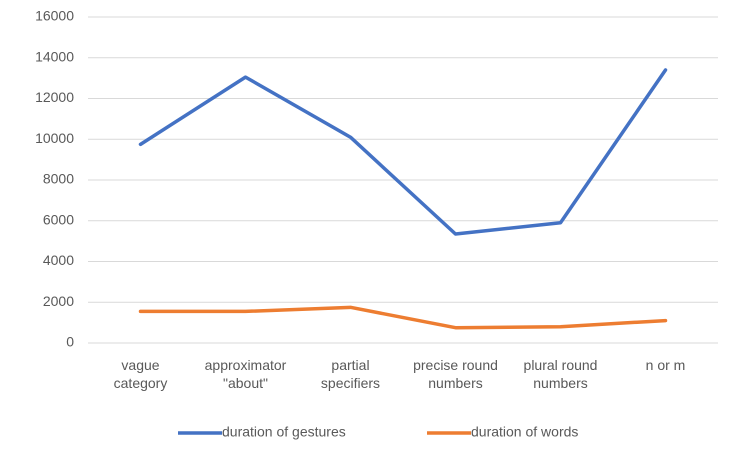 Image resolution: width=755 pixels, height=453 pixels. Describe the element at coordinates (140, 374) in the screenshot. I see `x-tick-label: vague category` at that location.